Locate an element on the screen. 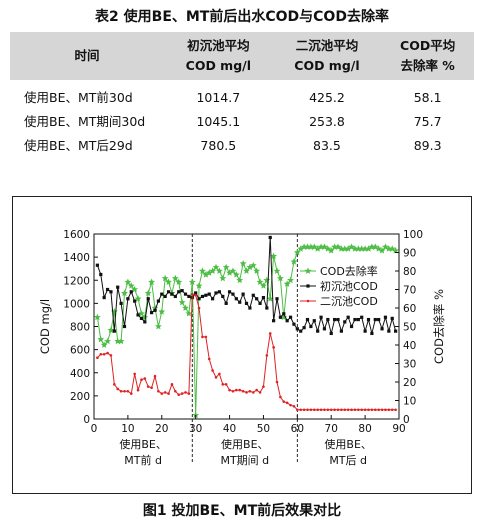  y-left-tick-label: 1000 is located at coordinates (76, 304).